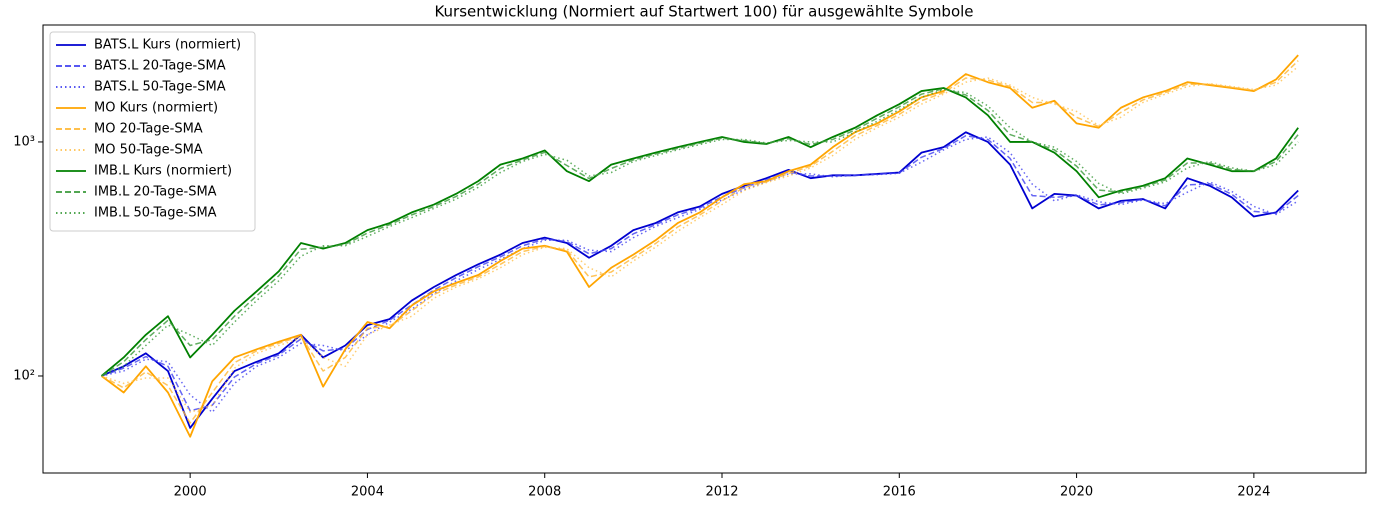  I want to click on legend-label: MO Kurs (normiert), so click(156, 108).